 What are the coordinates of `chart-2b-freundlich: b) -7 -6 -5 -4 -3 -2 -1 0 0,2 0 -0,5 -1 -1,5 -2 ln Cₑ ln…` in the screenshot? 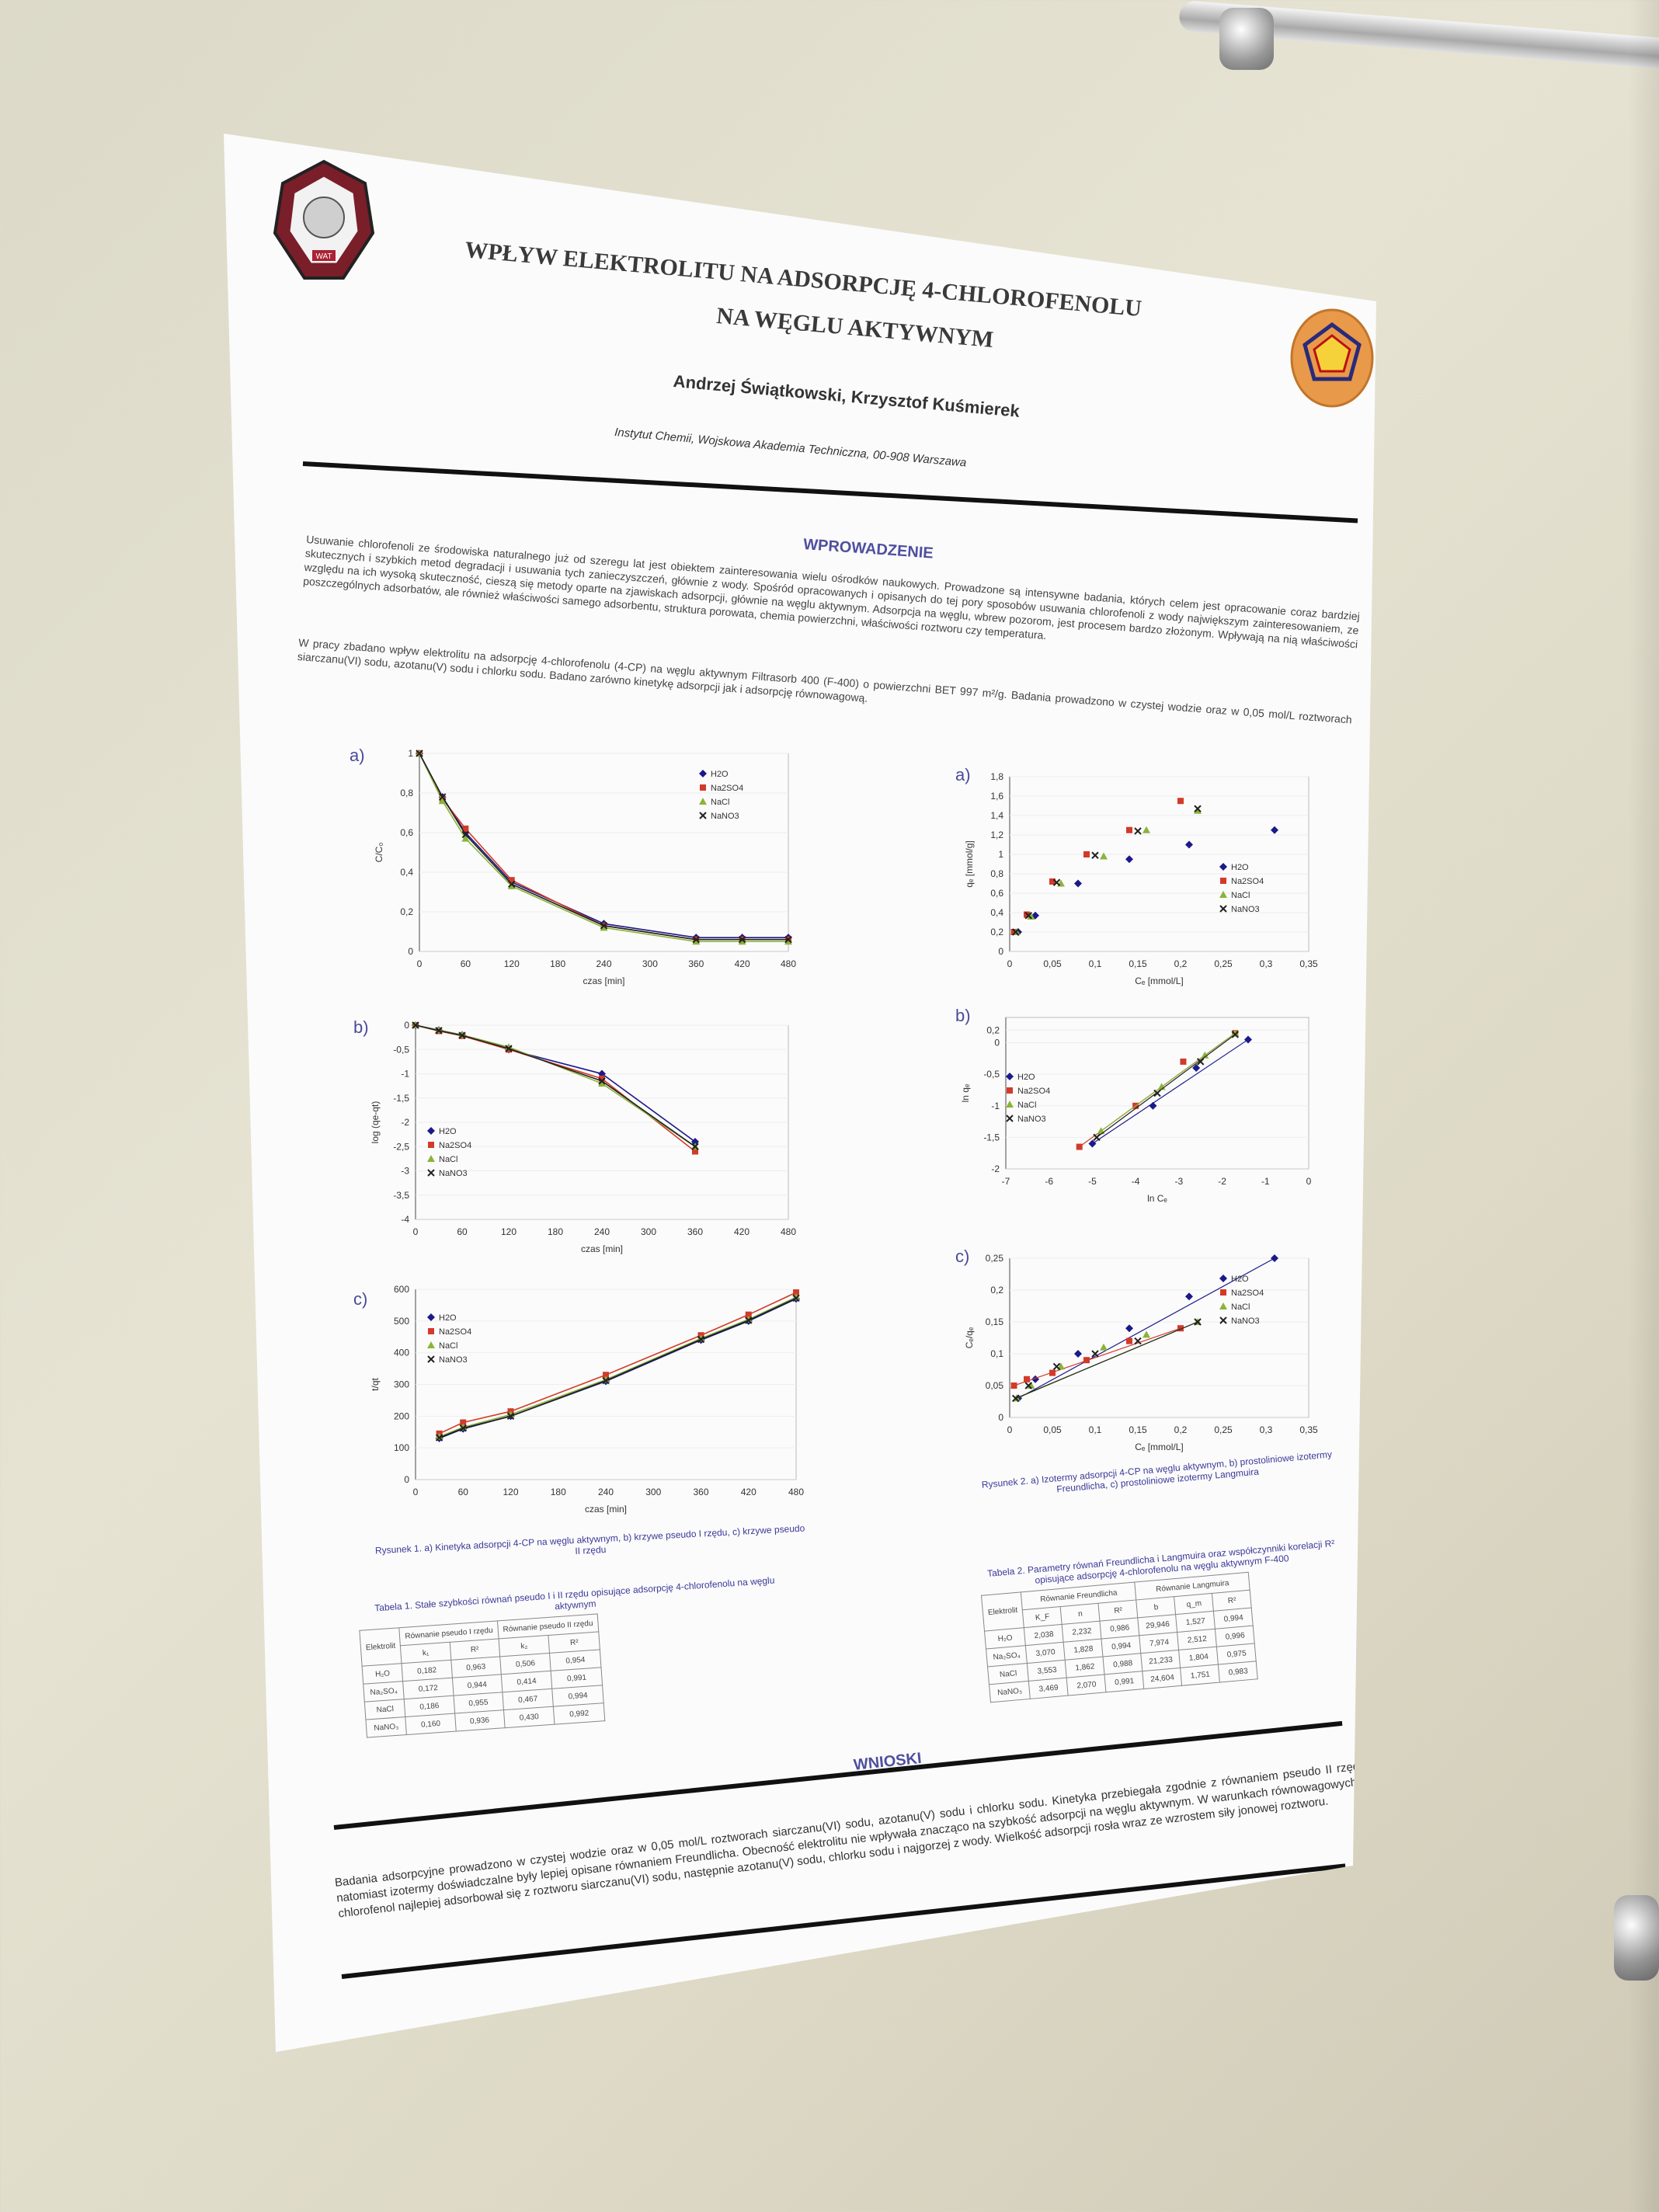 It's located at (1133, 1105).